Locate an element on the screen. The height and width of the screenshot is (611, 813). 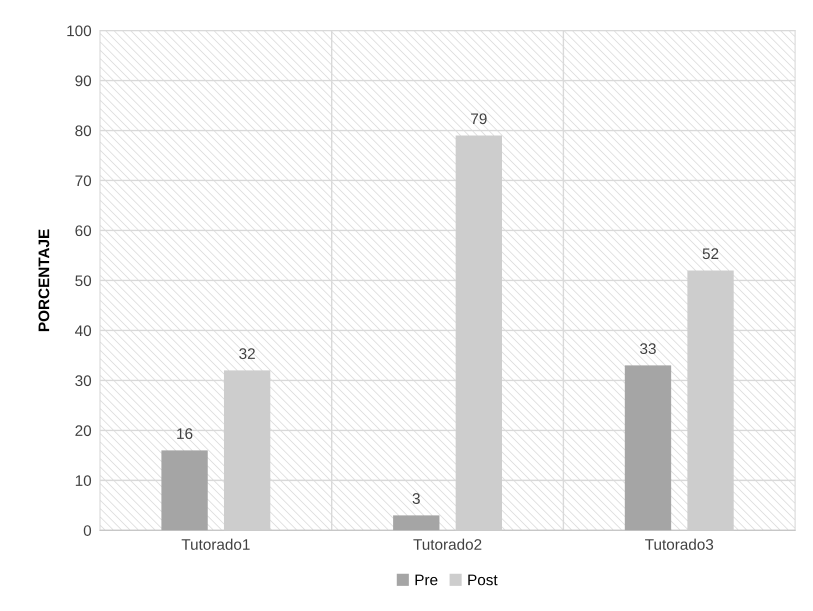
y-tick-label: 40 is located at coordinates (83, 330).